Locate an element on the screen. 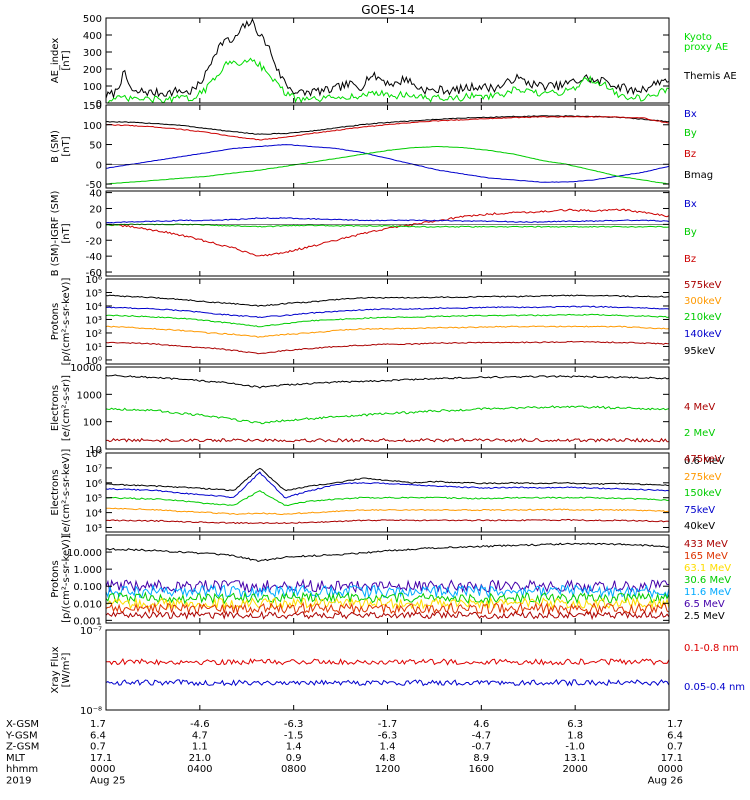  x-axis-row-label: 2019 is located at coordinates (18, 781).